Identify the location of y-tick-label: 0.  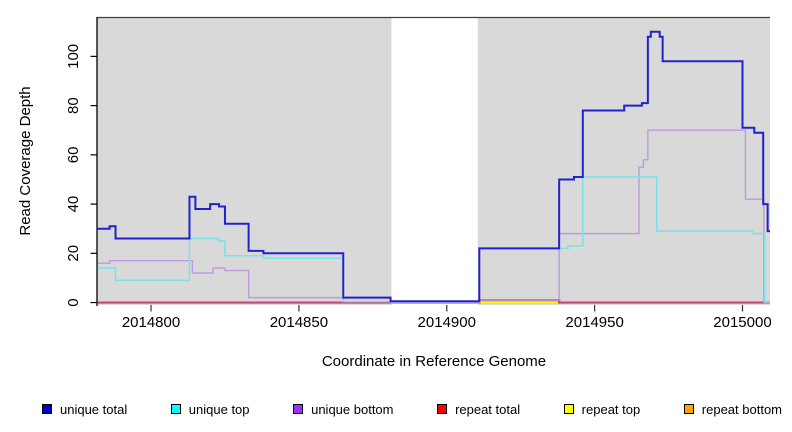
(73, 302).